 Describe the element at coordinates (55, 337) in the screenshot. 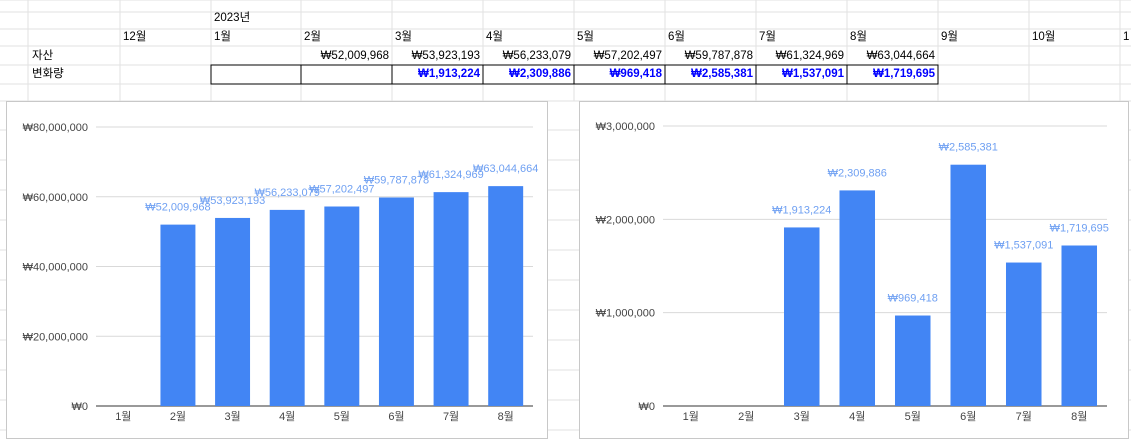

I see `y-tick-label: ₩20,000,000` at that location.